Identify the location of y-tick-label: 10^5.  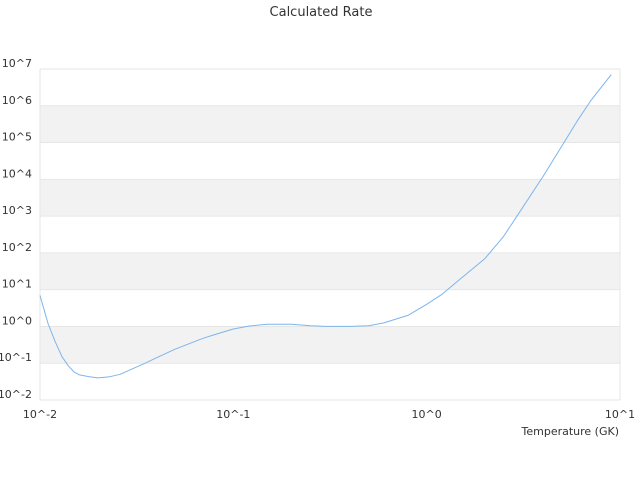
(17, 137).